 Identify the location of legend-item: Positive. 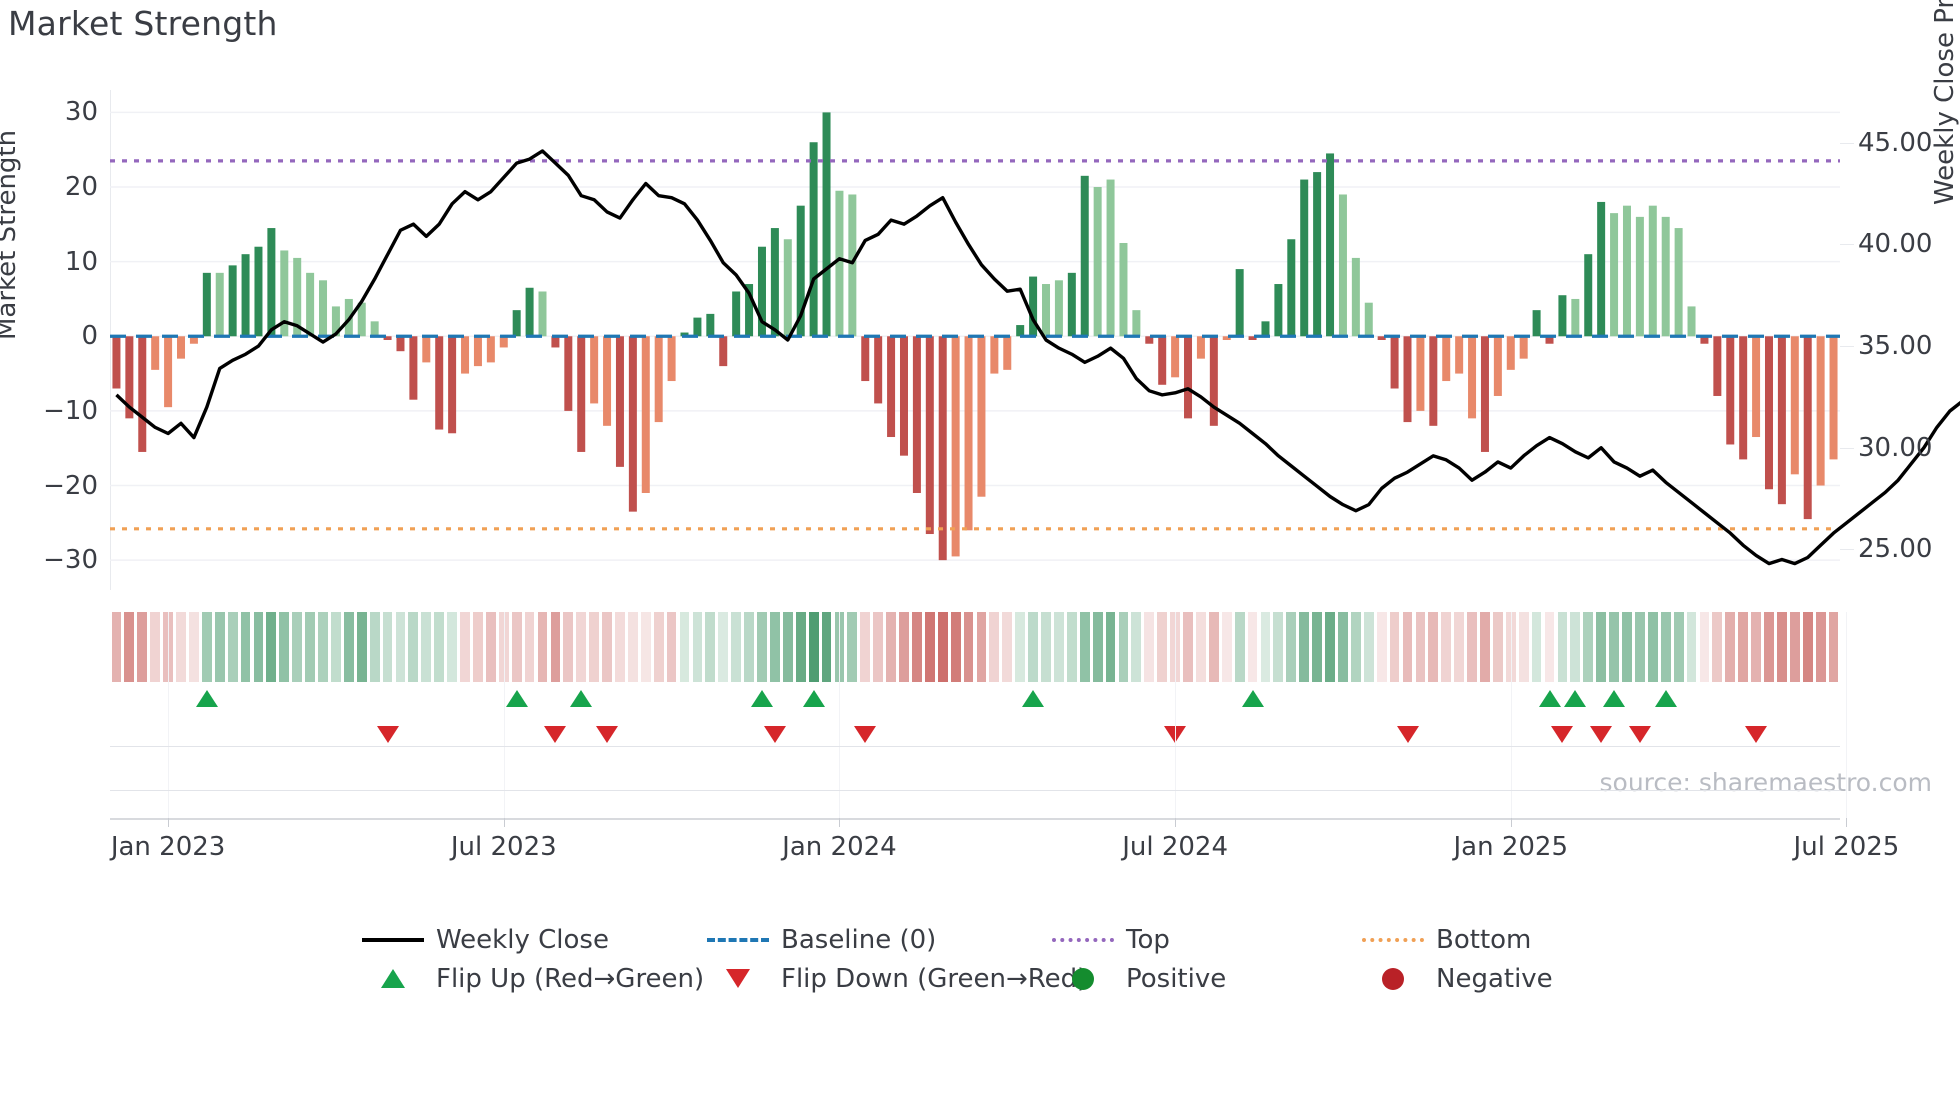
(1138, 978).